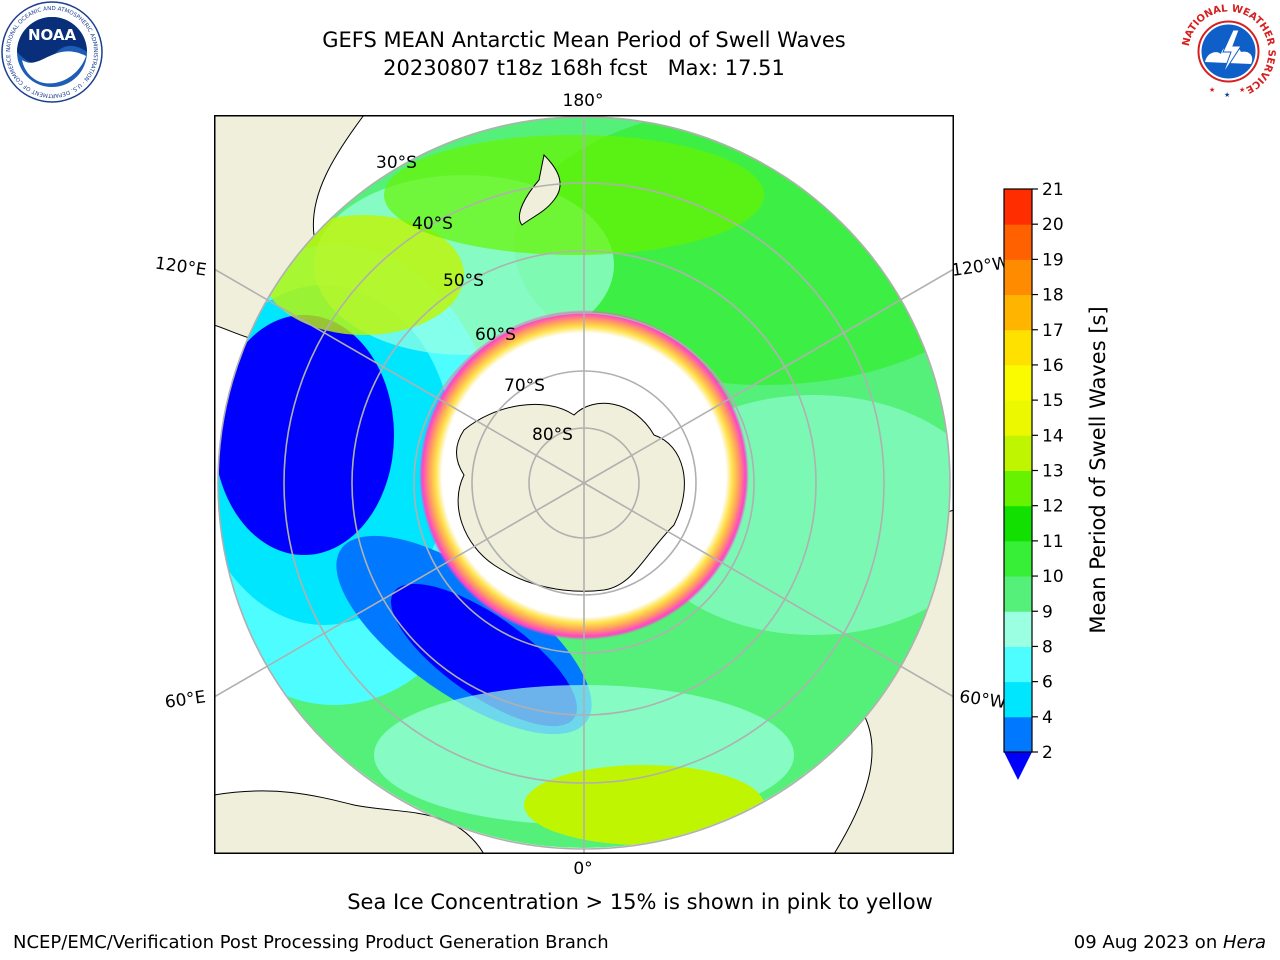 The image size is (1280, 960). I want to click on colorbar-tick-label: 4, so click(1047, 718).